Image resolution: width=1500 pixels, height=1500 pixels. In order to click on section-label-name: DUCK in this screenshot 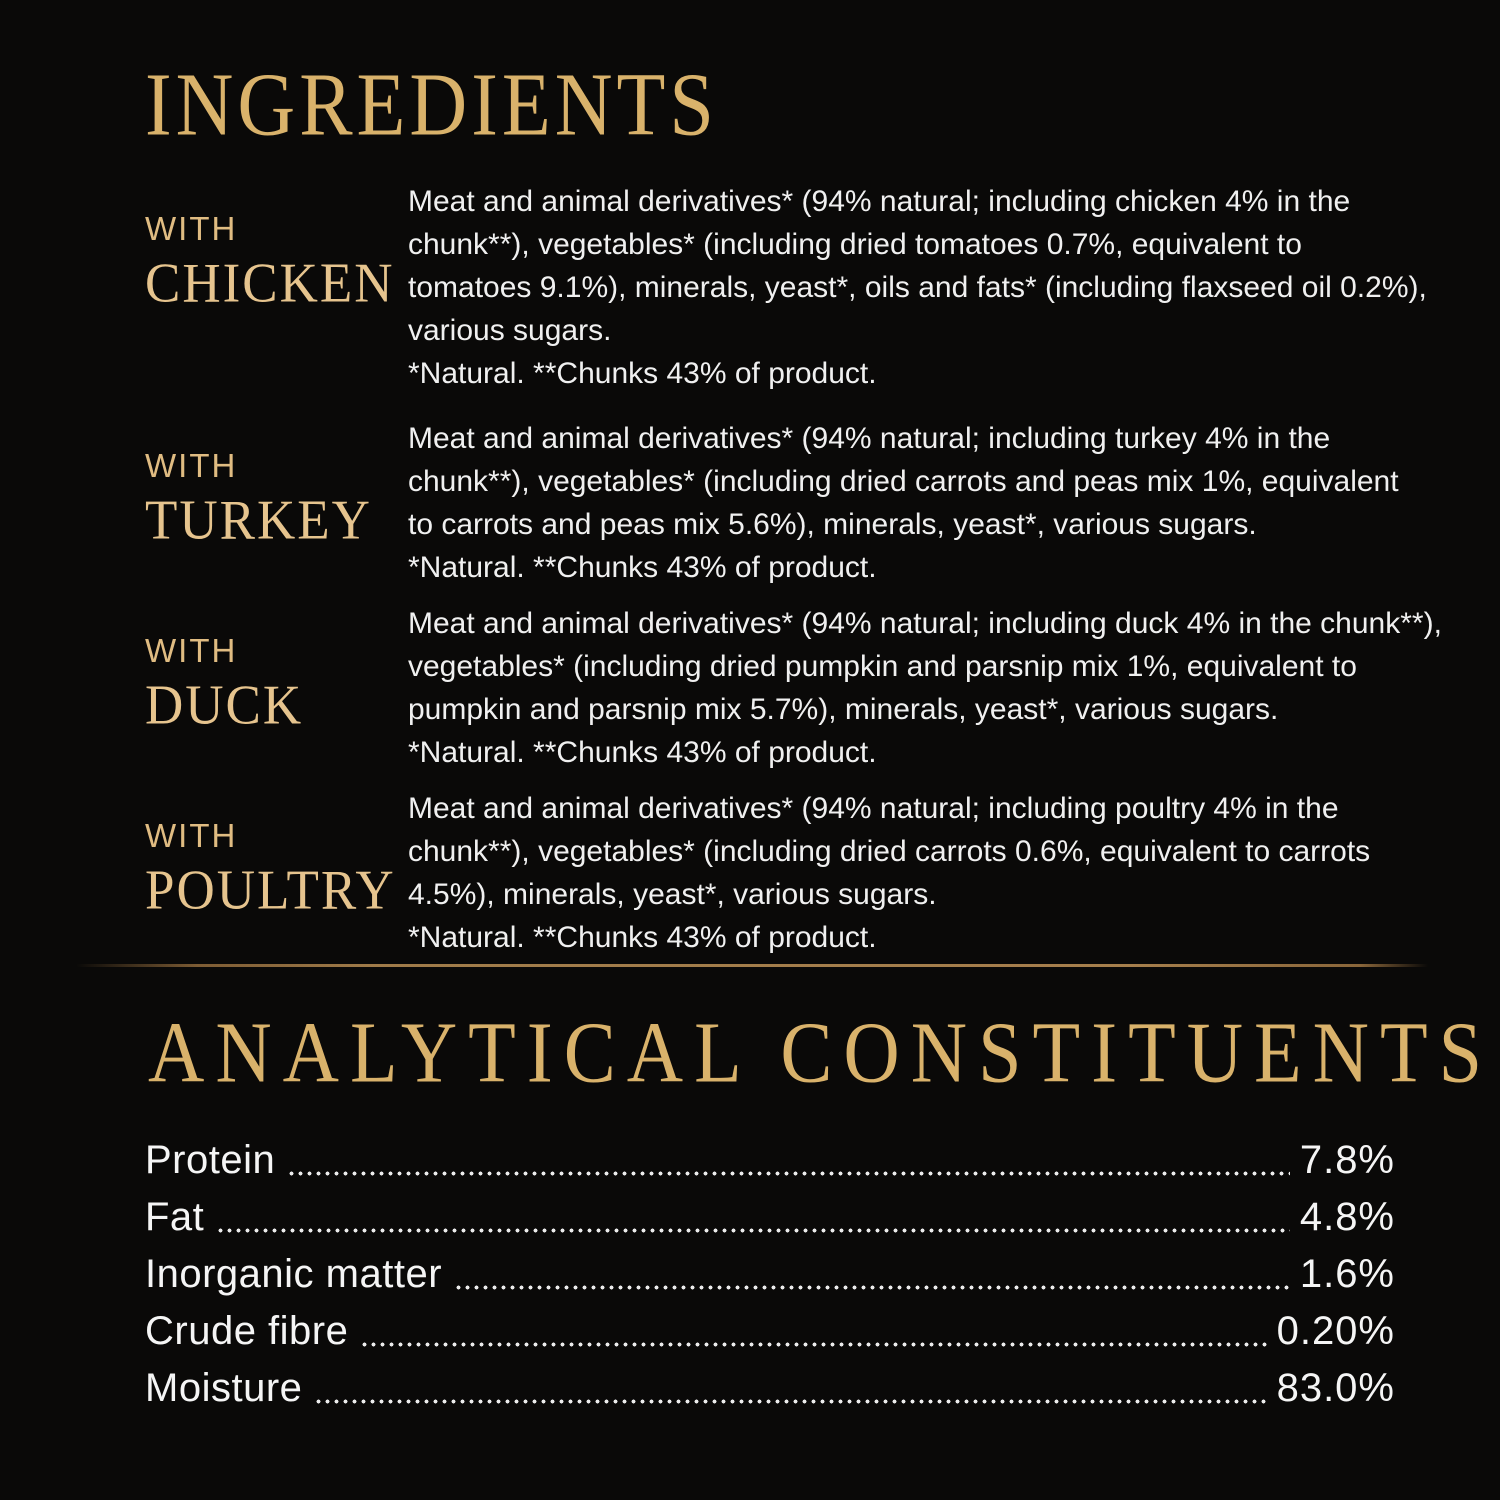, I will do `click(224, 705)`.